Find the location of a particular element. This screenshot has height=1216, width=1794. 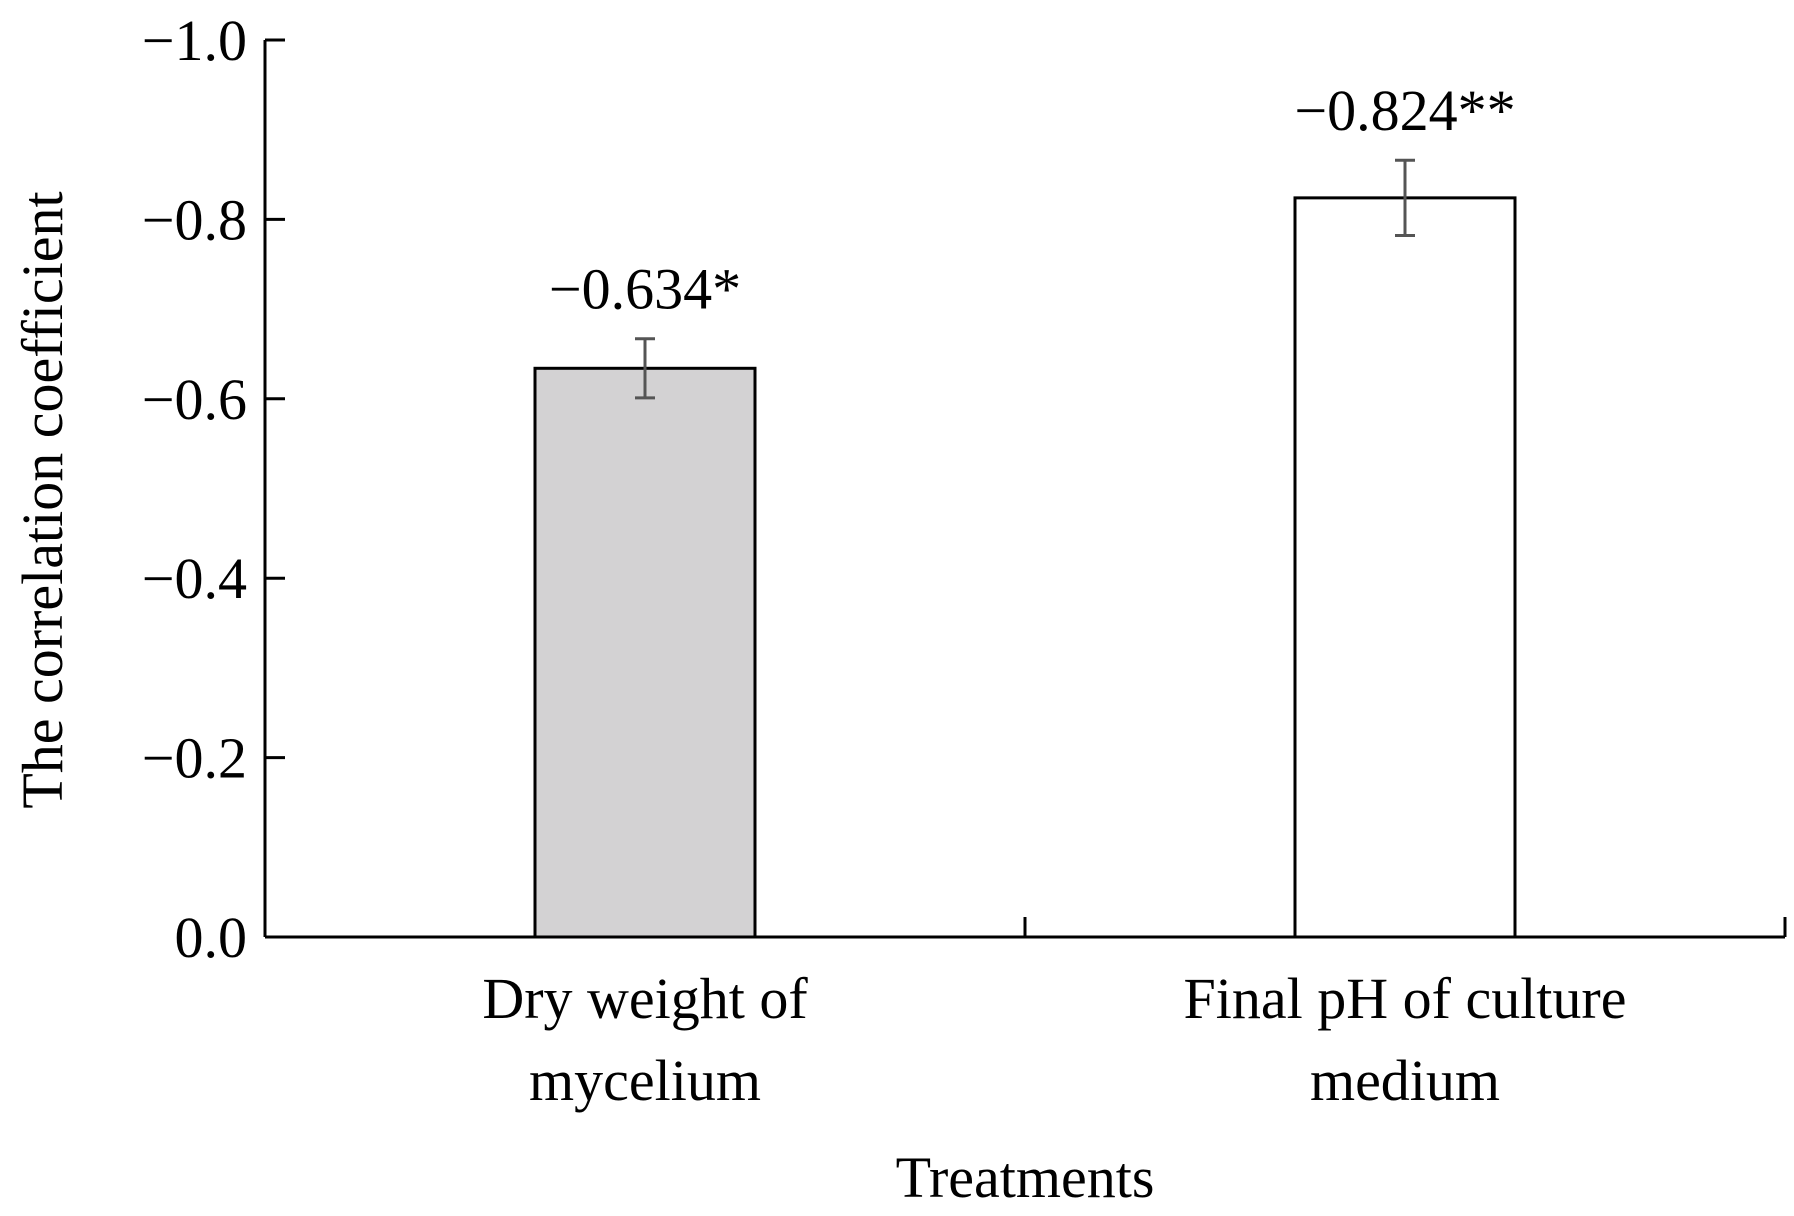

y-axis-title: The correlation coefficient is located at coordinates (42, 499).